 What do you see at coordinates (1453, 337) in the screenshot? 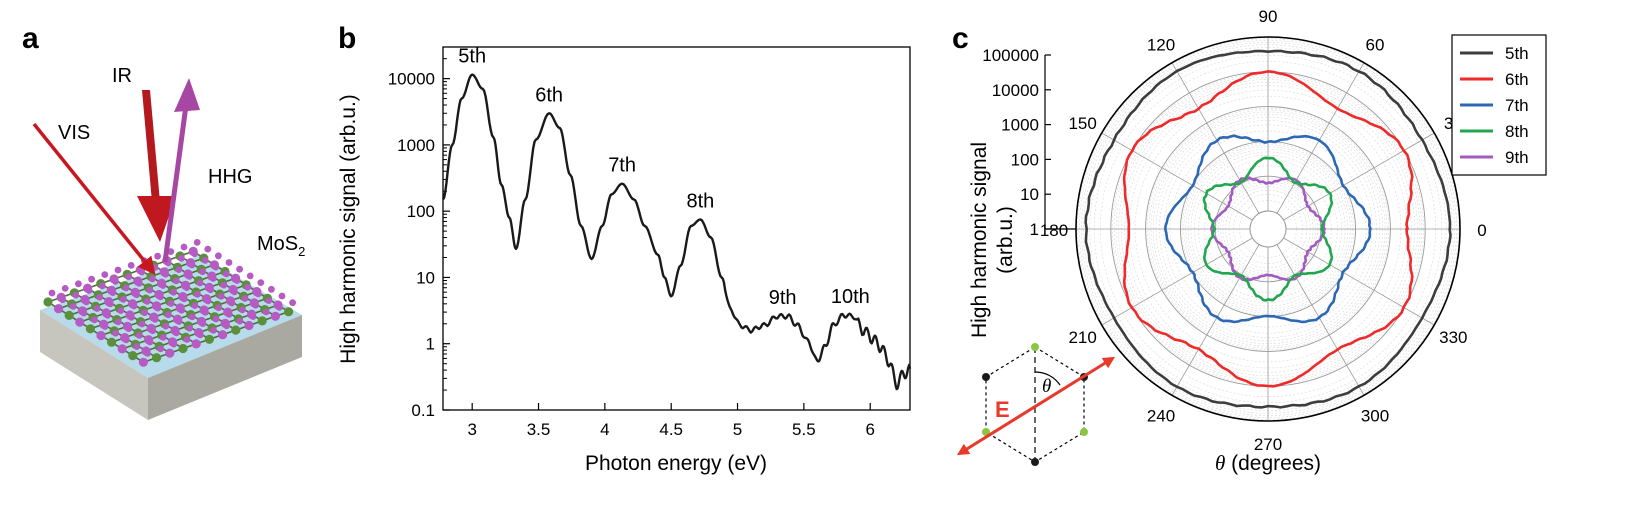
I see `polar-angle-label: 330` at bounding box center [1453, 337].